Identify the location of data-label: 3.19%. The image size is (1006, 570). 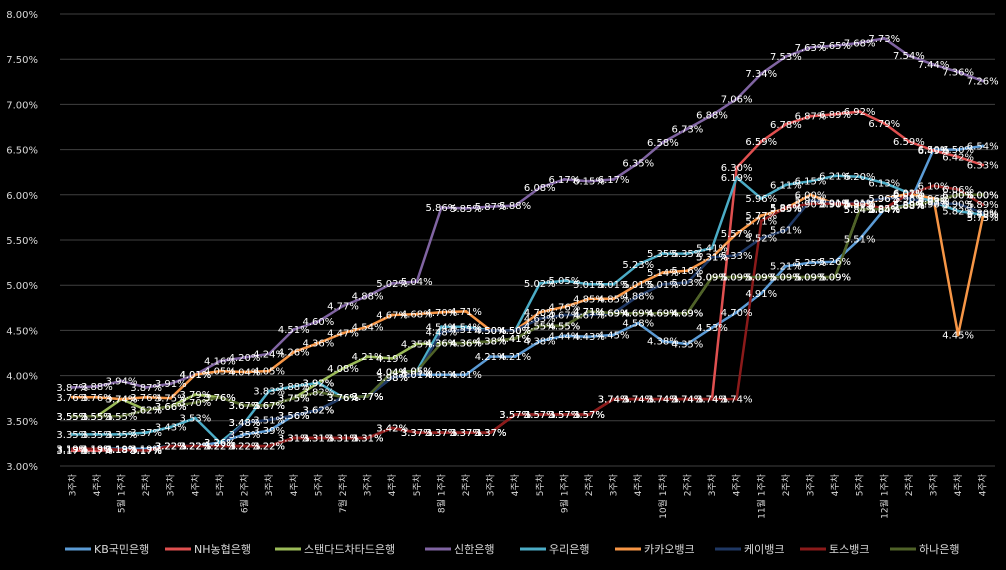
(97, 449).